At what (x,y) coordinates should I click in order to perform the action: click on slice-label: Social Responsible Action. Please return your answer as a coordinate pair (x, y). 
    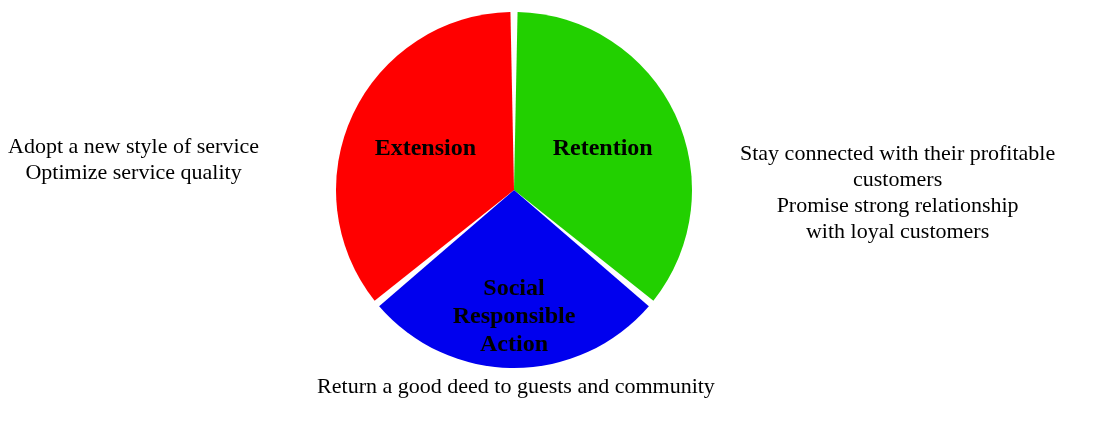
    Looking at the image, I should click on (514, 315).